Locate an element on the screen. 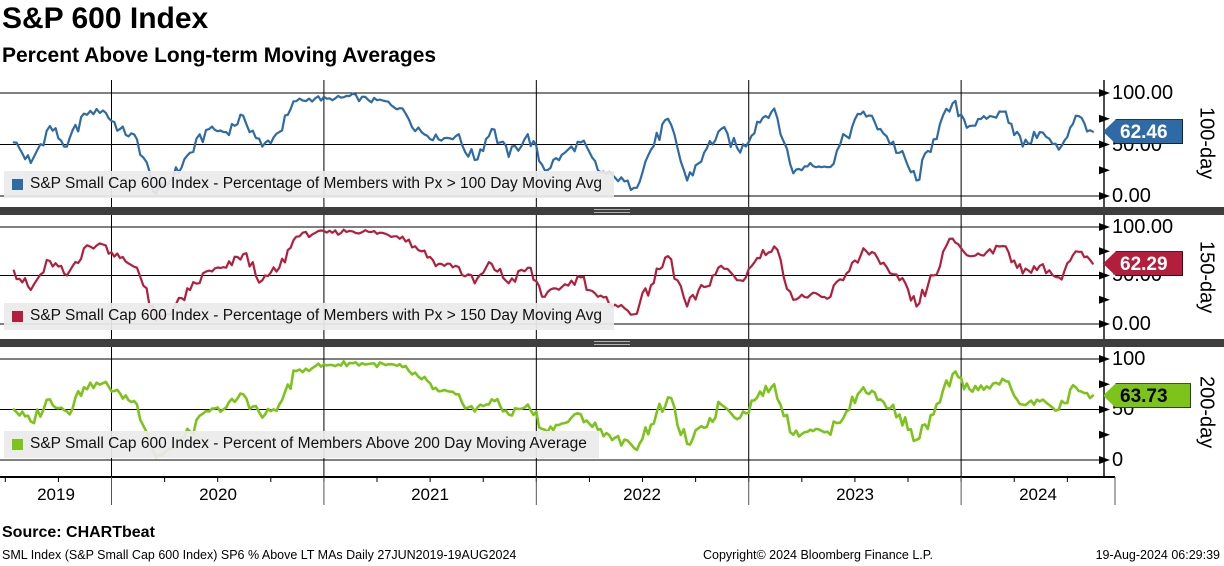 This screenshot has width=1224, height=566. x-axis-ticks is located at coordinates (558, 491).